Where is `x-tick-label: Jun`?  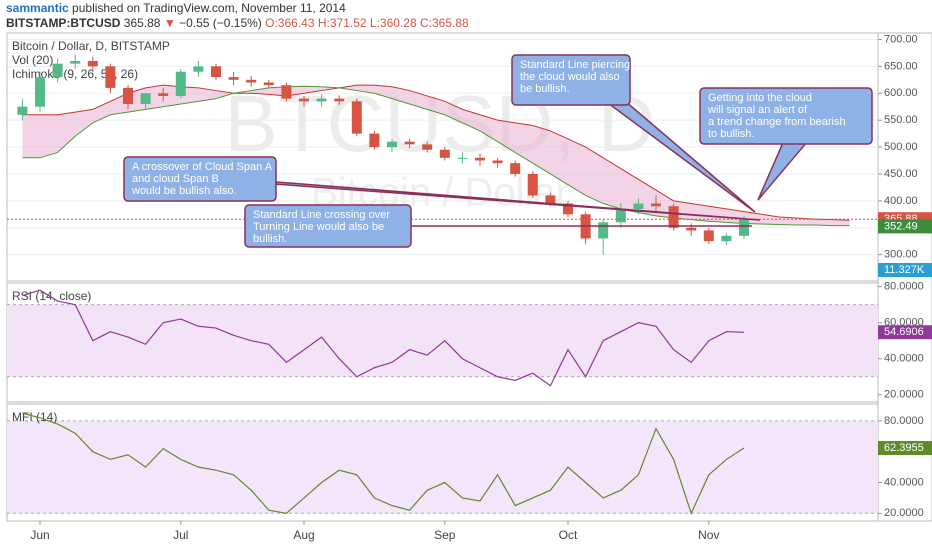 x-tick-label: Jun is located at coordinates (39, 535).